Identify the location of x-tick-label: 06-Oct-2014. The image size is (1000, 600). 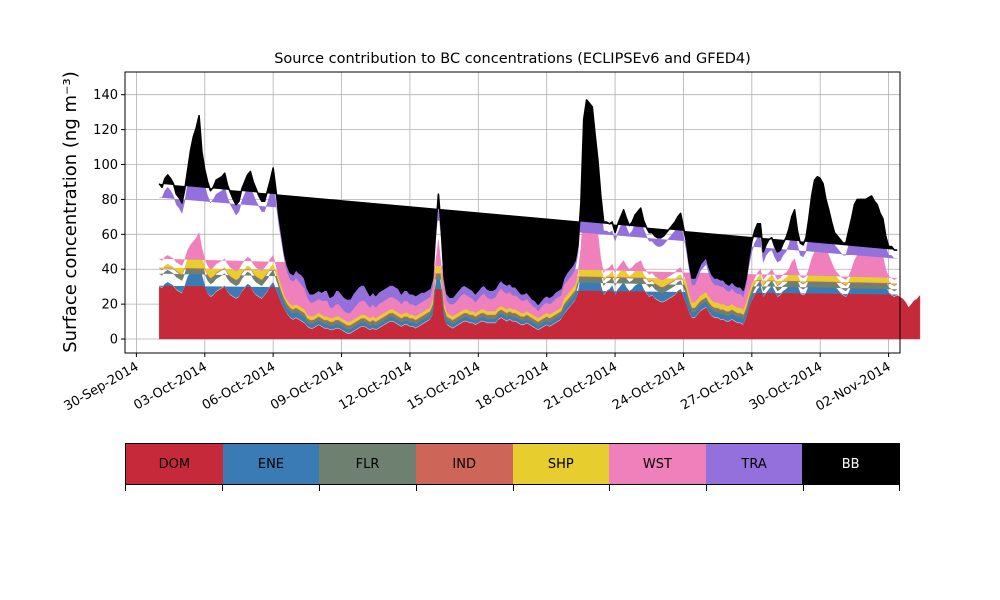
(239, 386).